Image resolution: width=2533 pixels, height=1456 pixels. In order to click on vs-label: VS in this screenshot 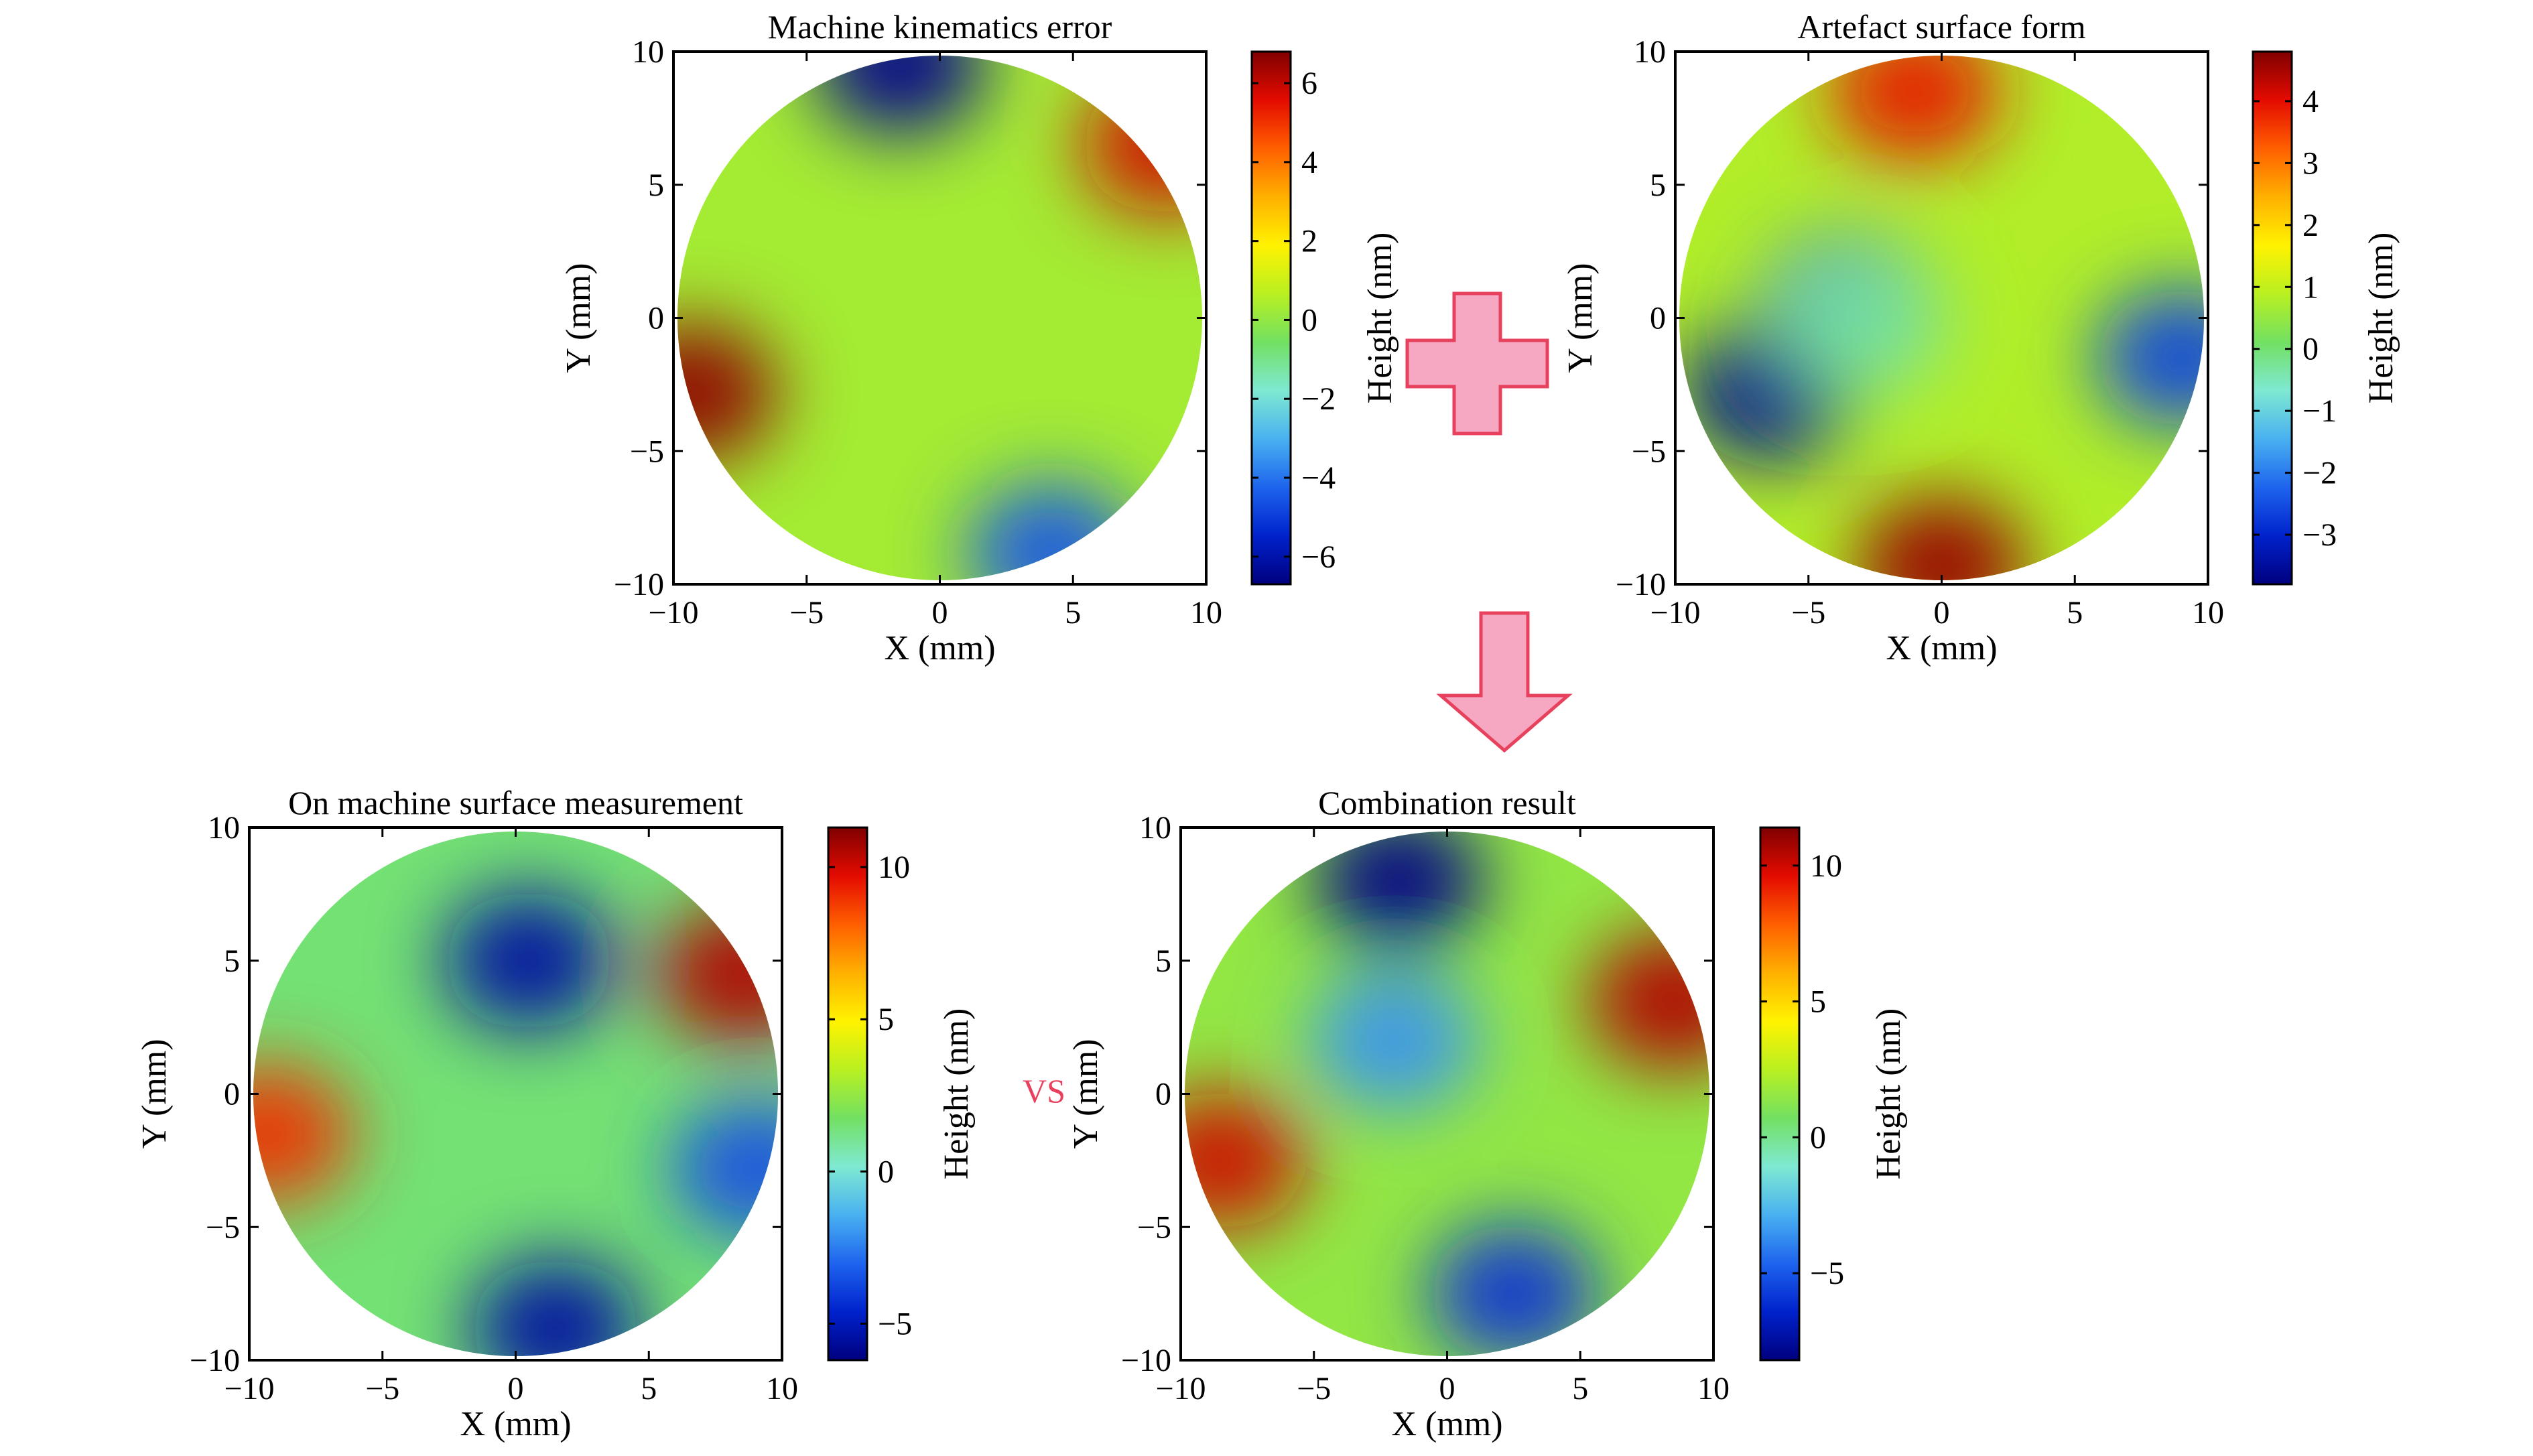, I will do `click(1044, 1091)`.